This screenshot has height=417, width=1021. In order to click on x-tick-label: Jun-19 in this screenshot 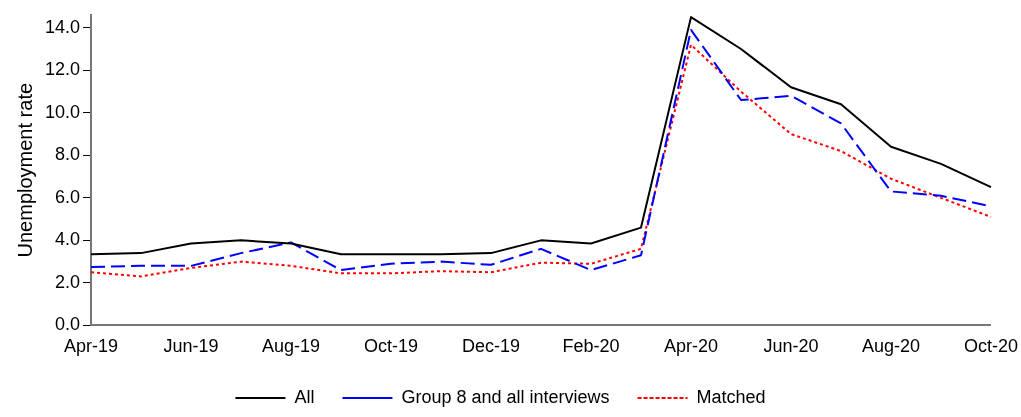, I will do `click(191, 346)`.